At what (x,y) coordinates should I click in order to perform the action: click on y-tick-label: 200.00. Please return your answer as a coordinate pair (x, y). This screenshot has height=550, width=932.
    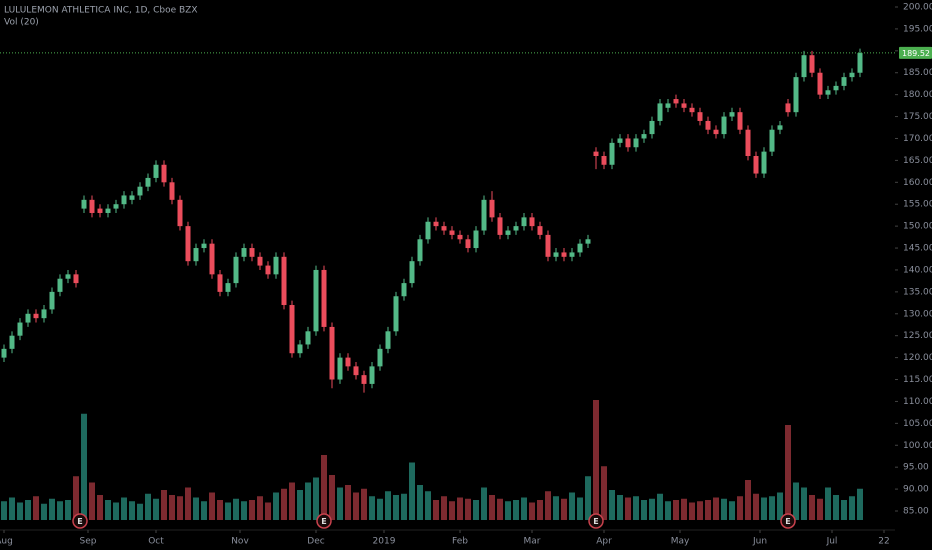
    Looking at the image, I should click on (917, 8).